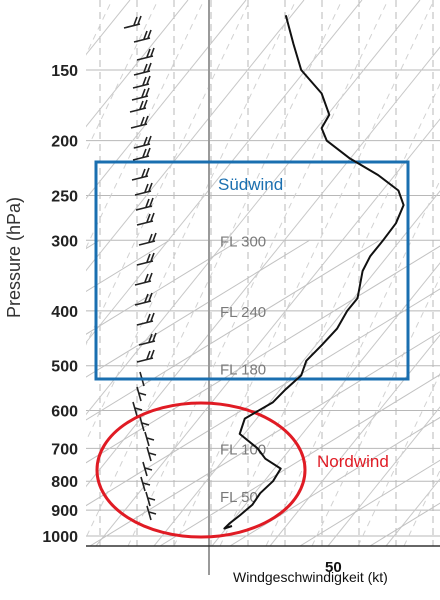  What do you see at coordinates (201, 470) in the screenshot?
I see `nordwind-ellipse` at bounding box center [201, 470].